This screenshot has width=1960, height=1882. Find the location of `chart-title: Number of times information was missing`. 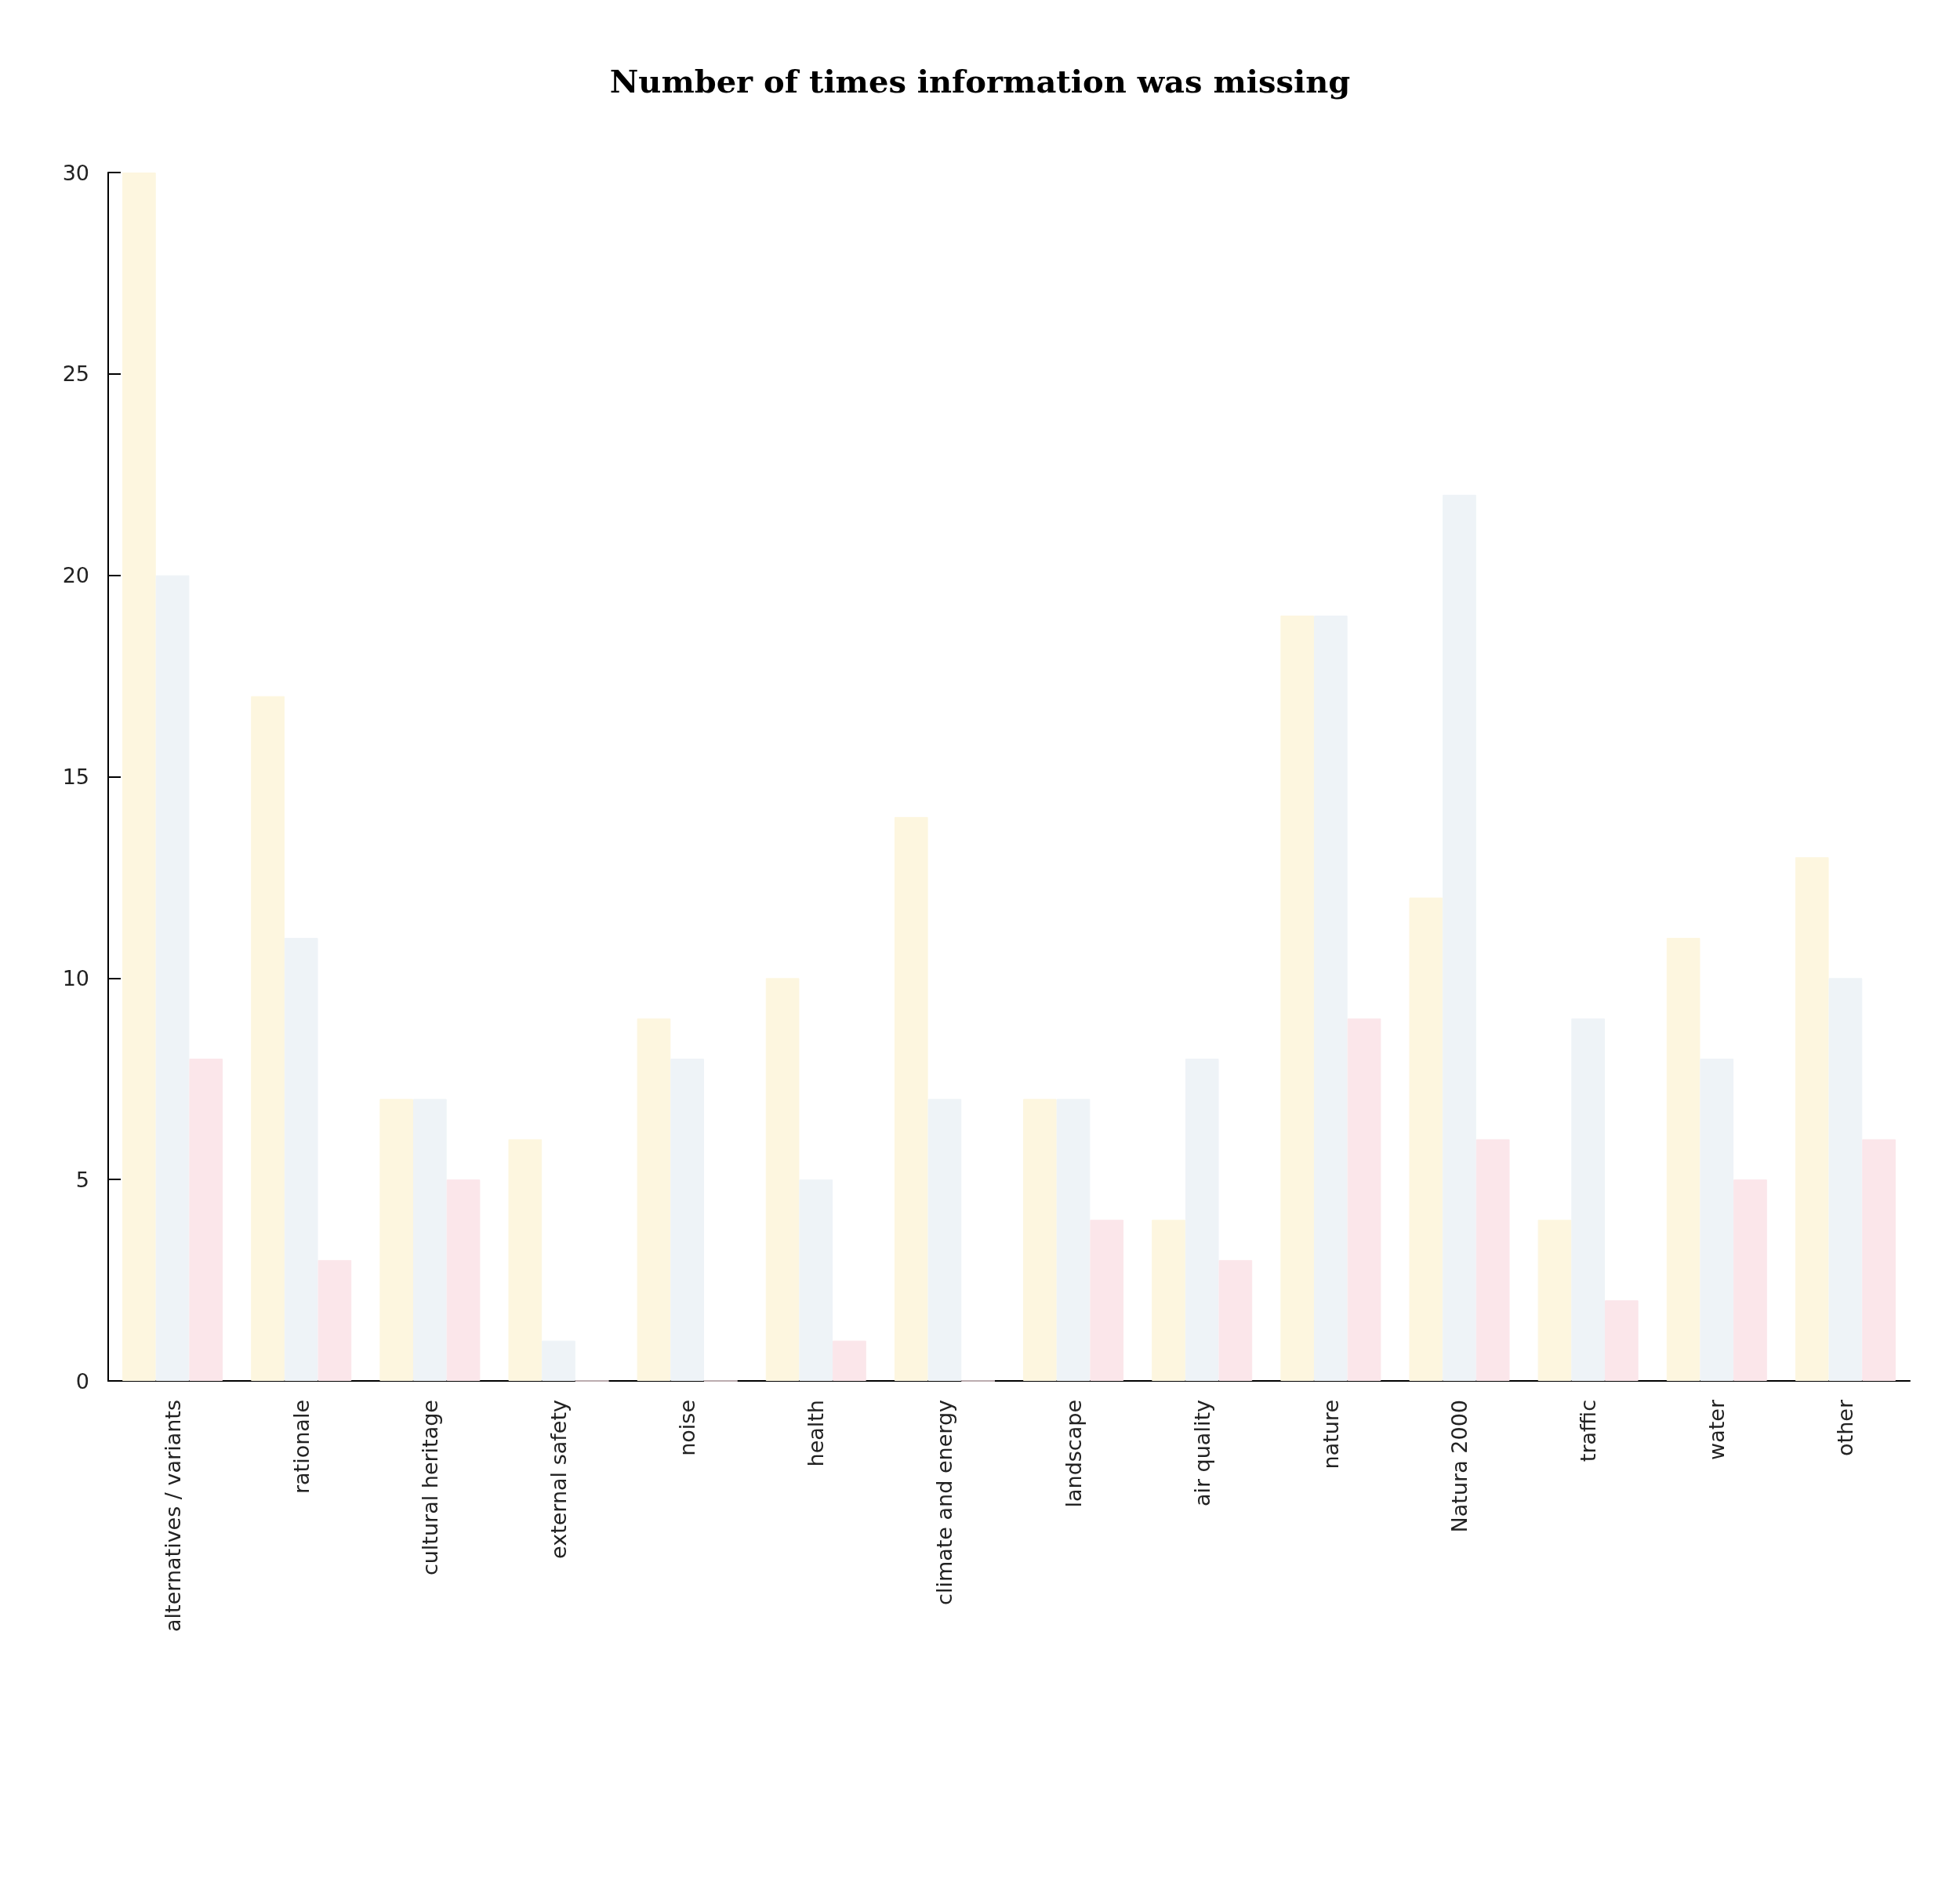

chart-title: Number of times information was missing is located at coordinates (980, 81).